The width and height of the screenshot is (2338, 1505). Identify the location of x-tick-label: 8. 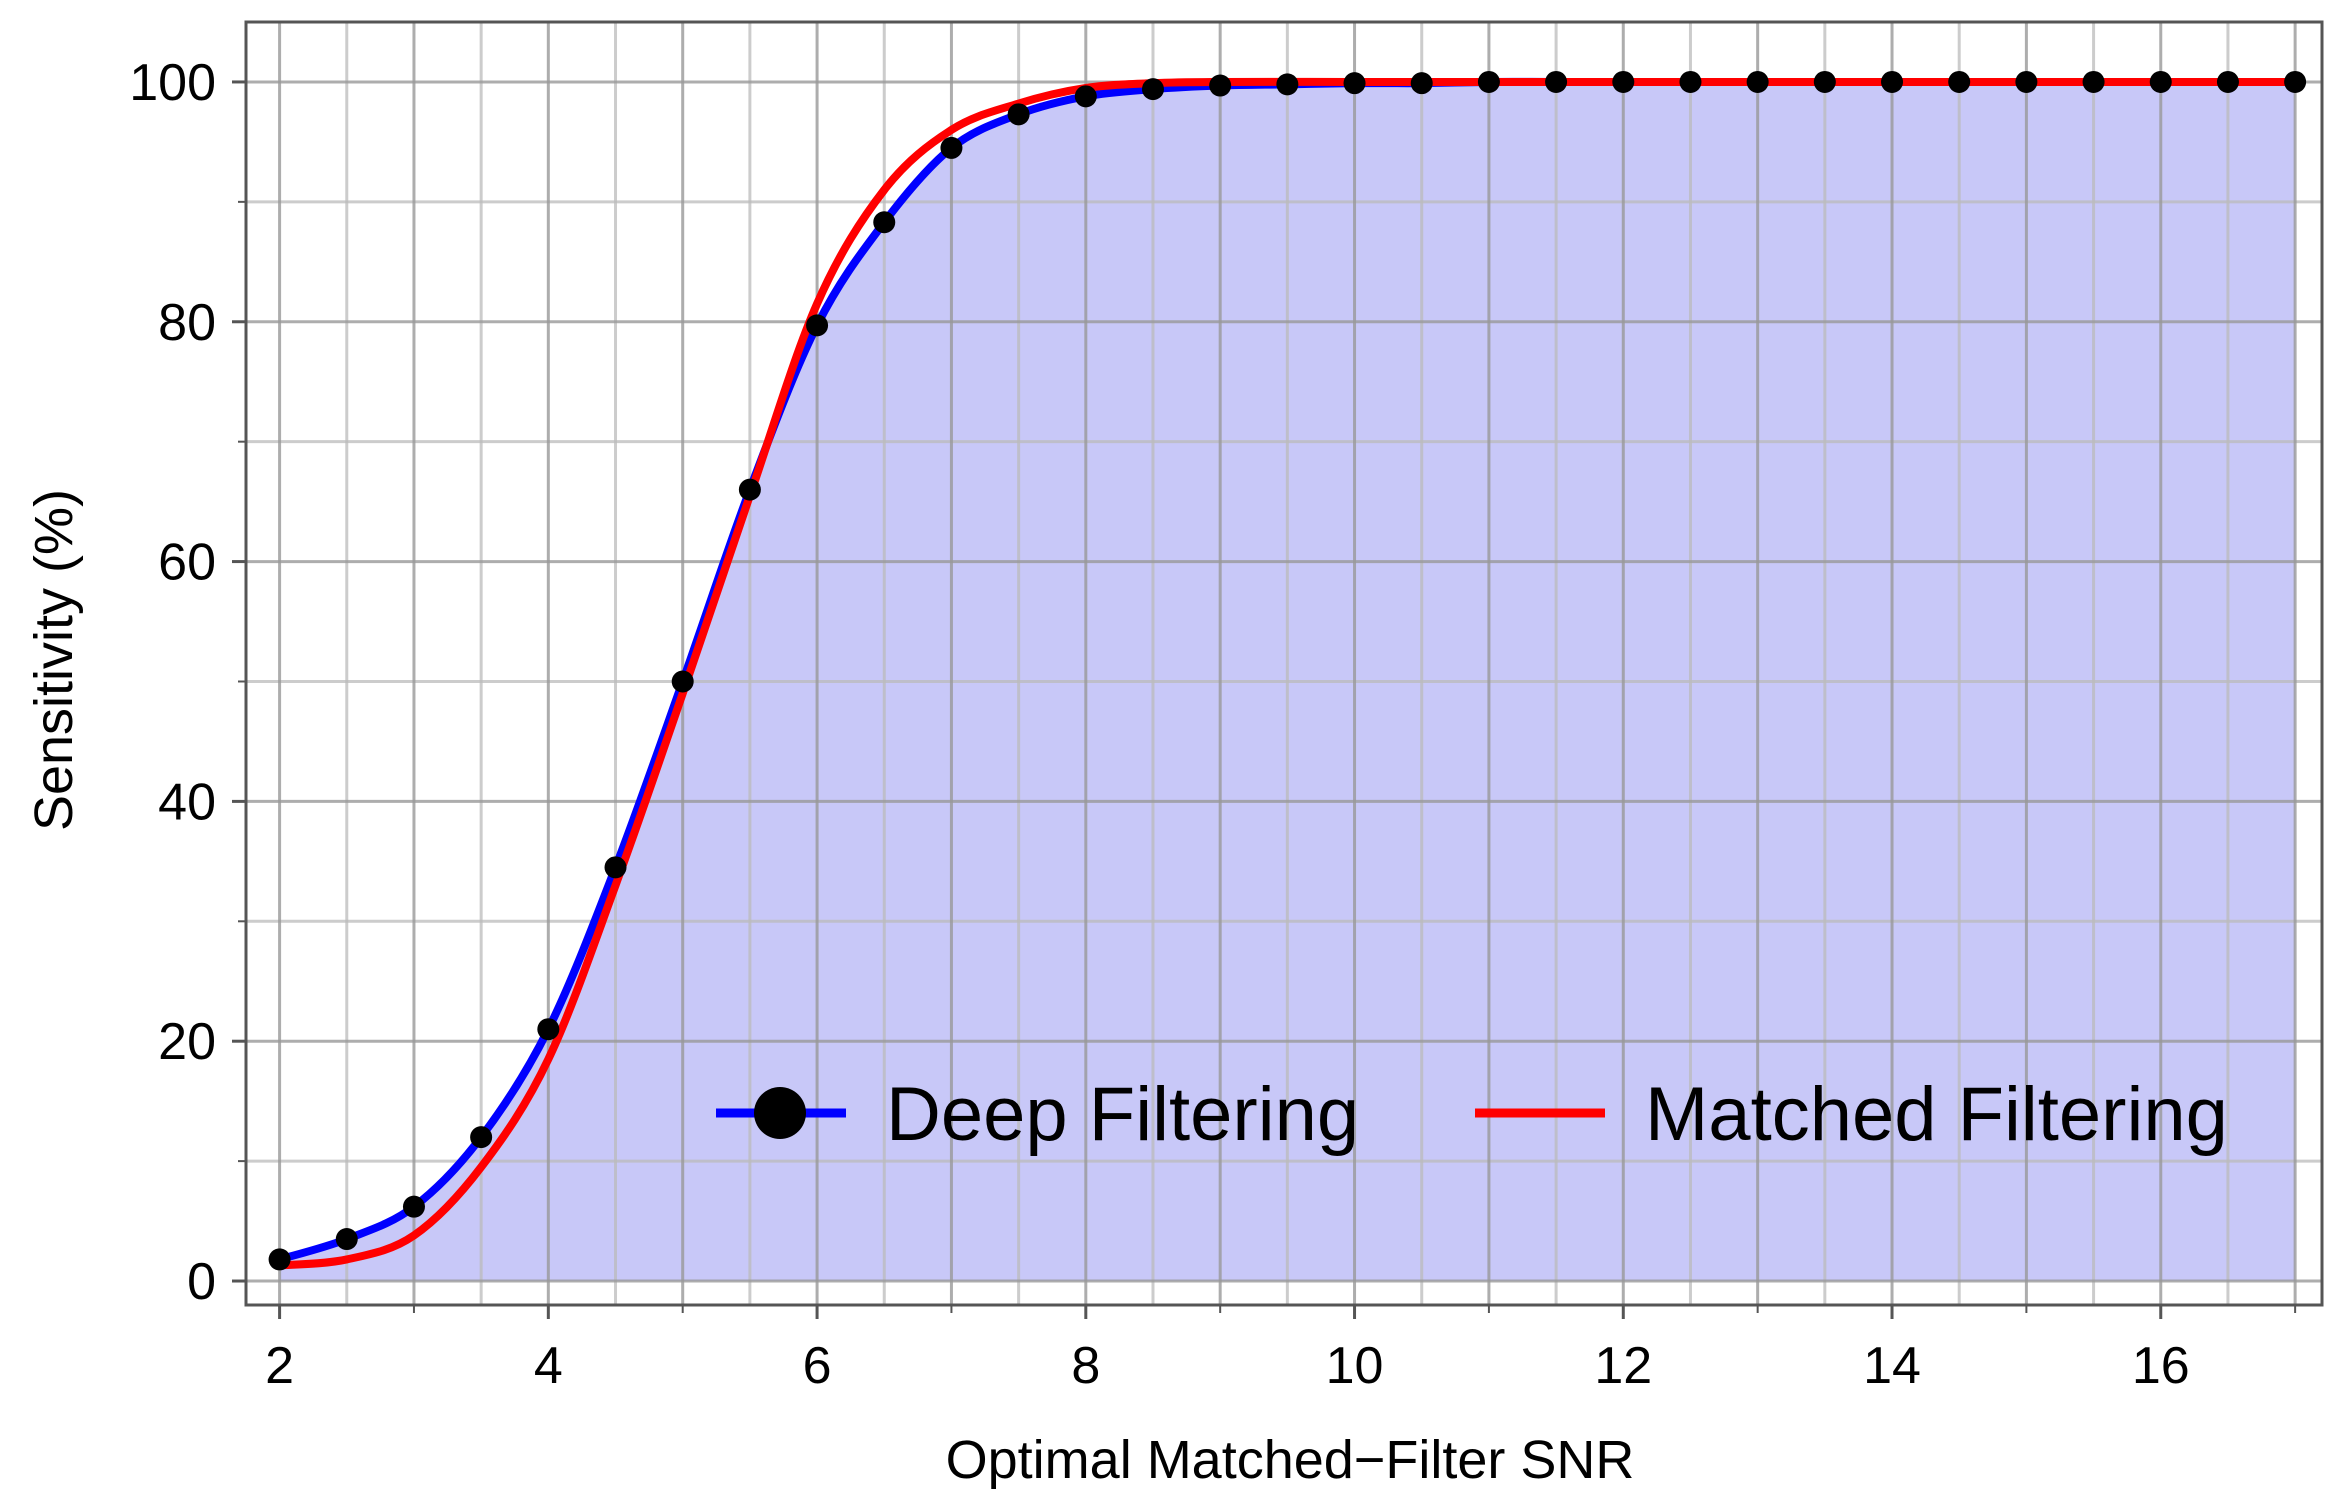
(1085, 1366).